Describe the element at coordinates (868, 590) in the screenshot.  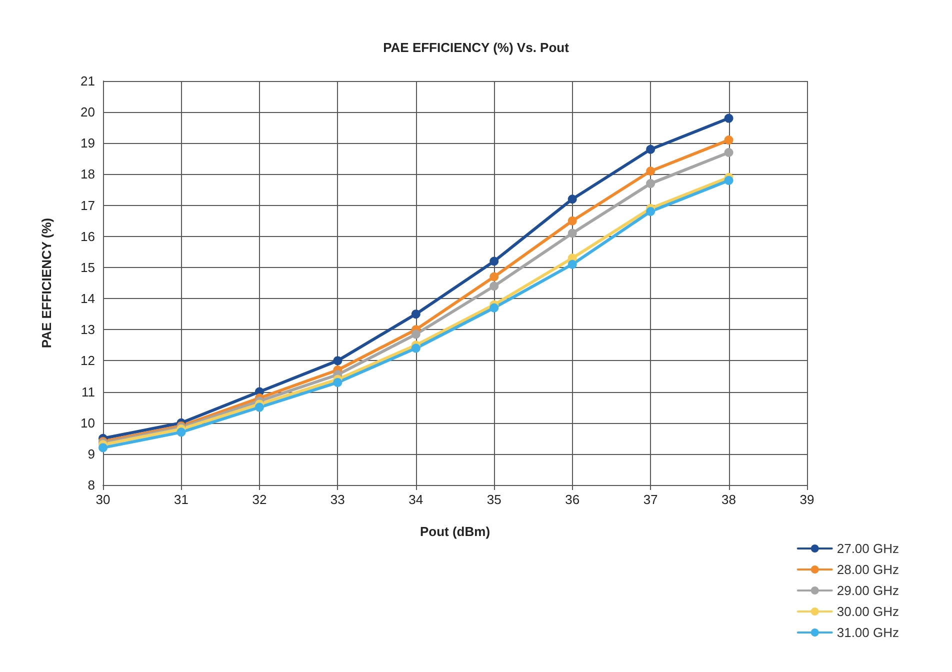
I see `legend-label: 29.00 GHz` at that location.